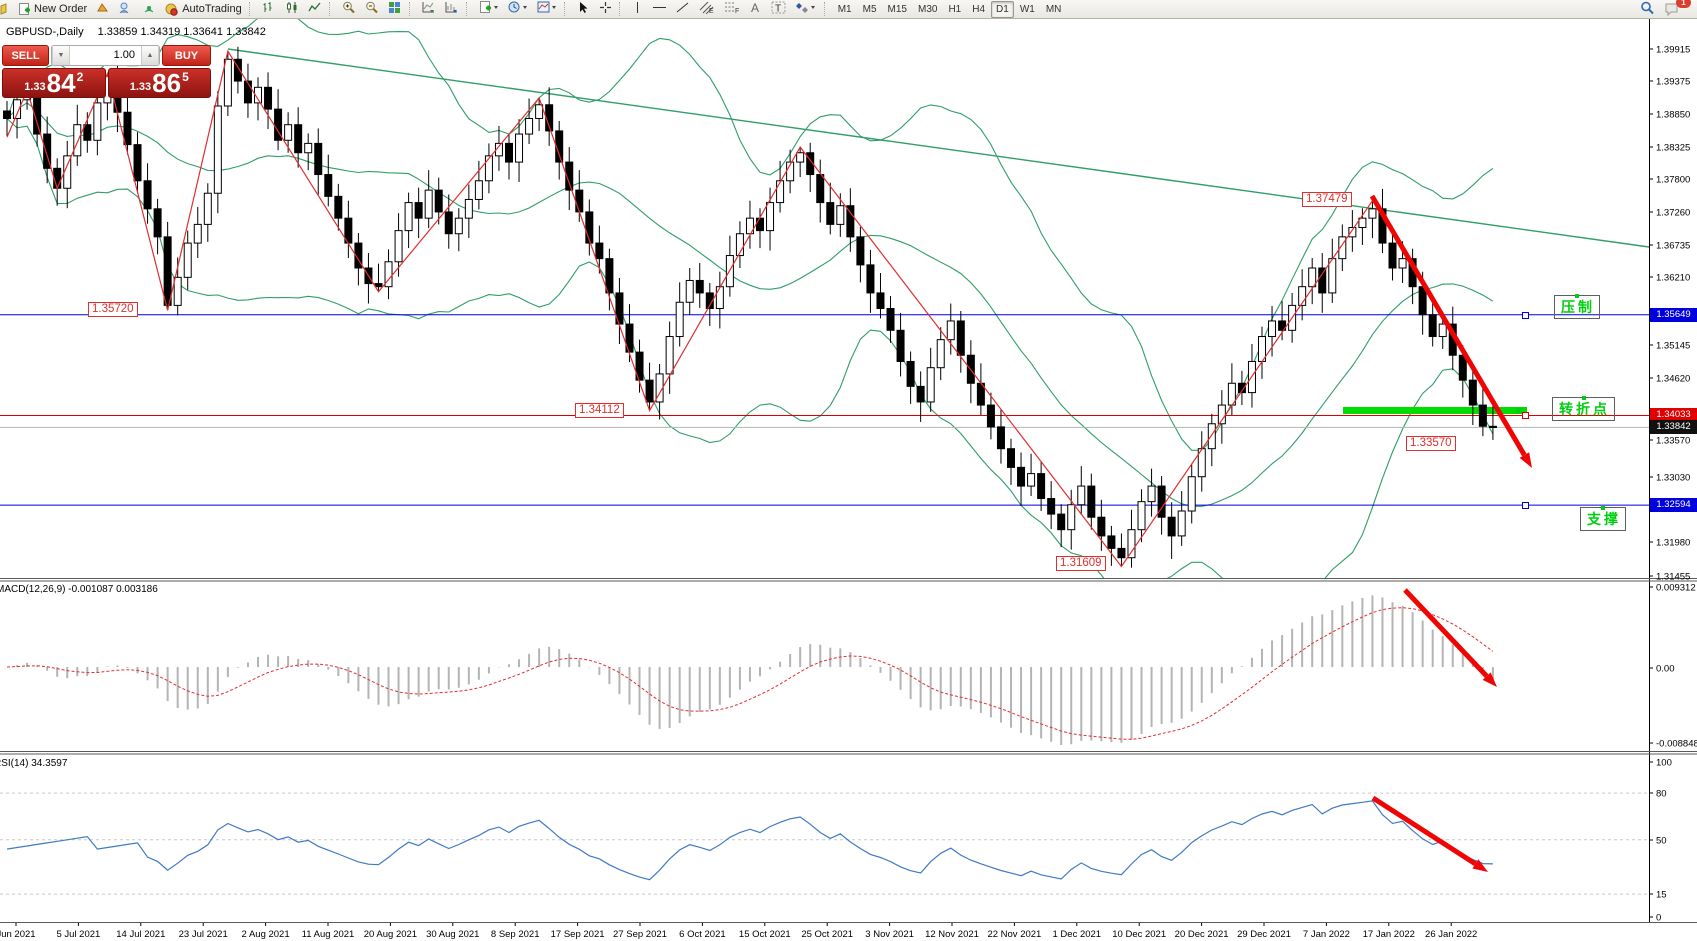 The image size is (1697, 941). I want to click on bar-chart-icon, so click(269, 9).